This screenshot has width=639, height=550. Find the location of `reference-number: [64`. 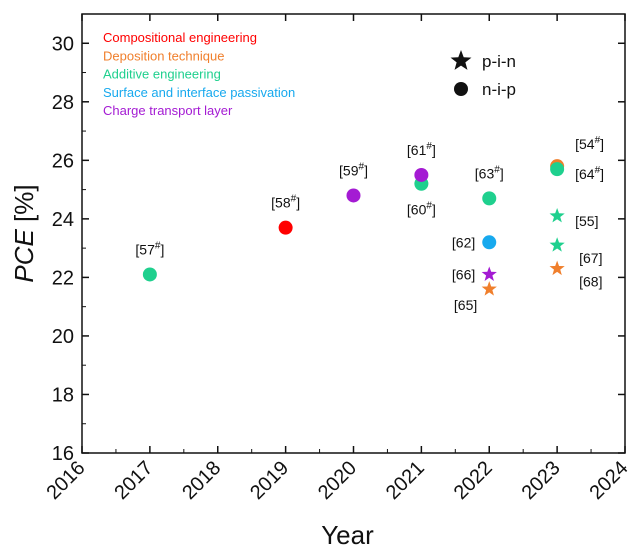

reference-number: [64 is located at coordinates (585, 174).